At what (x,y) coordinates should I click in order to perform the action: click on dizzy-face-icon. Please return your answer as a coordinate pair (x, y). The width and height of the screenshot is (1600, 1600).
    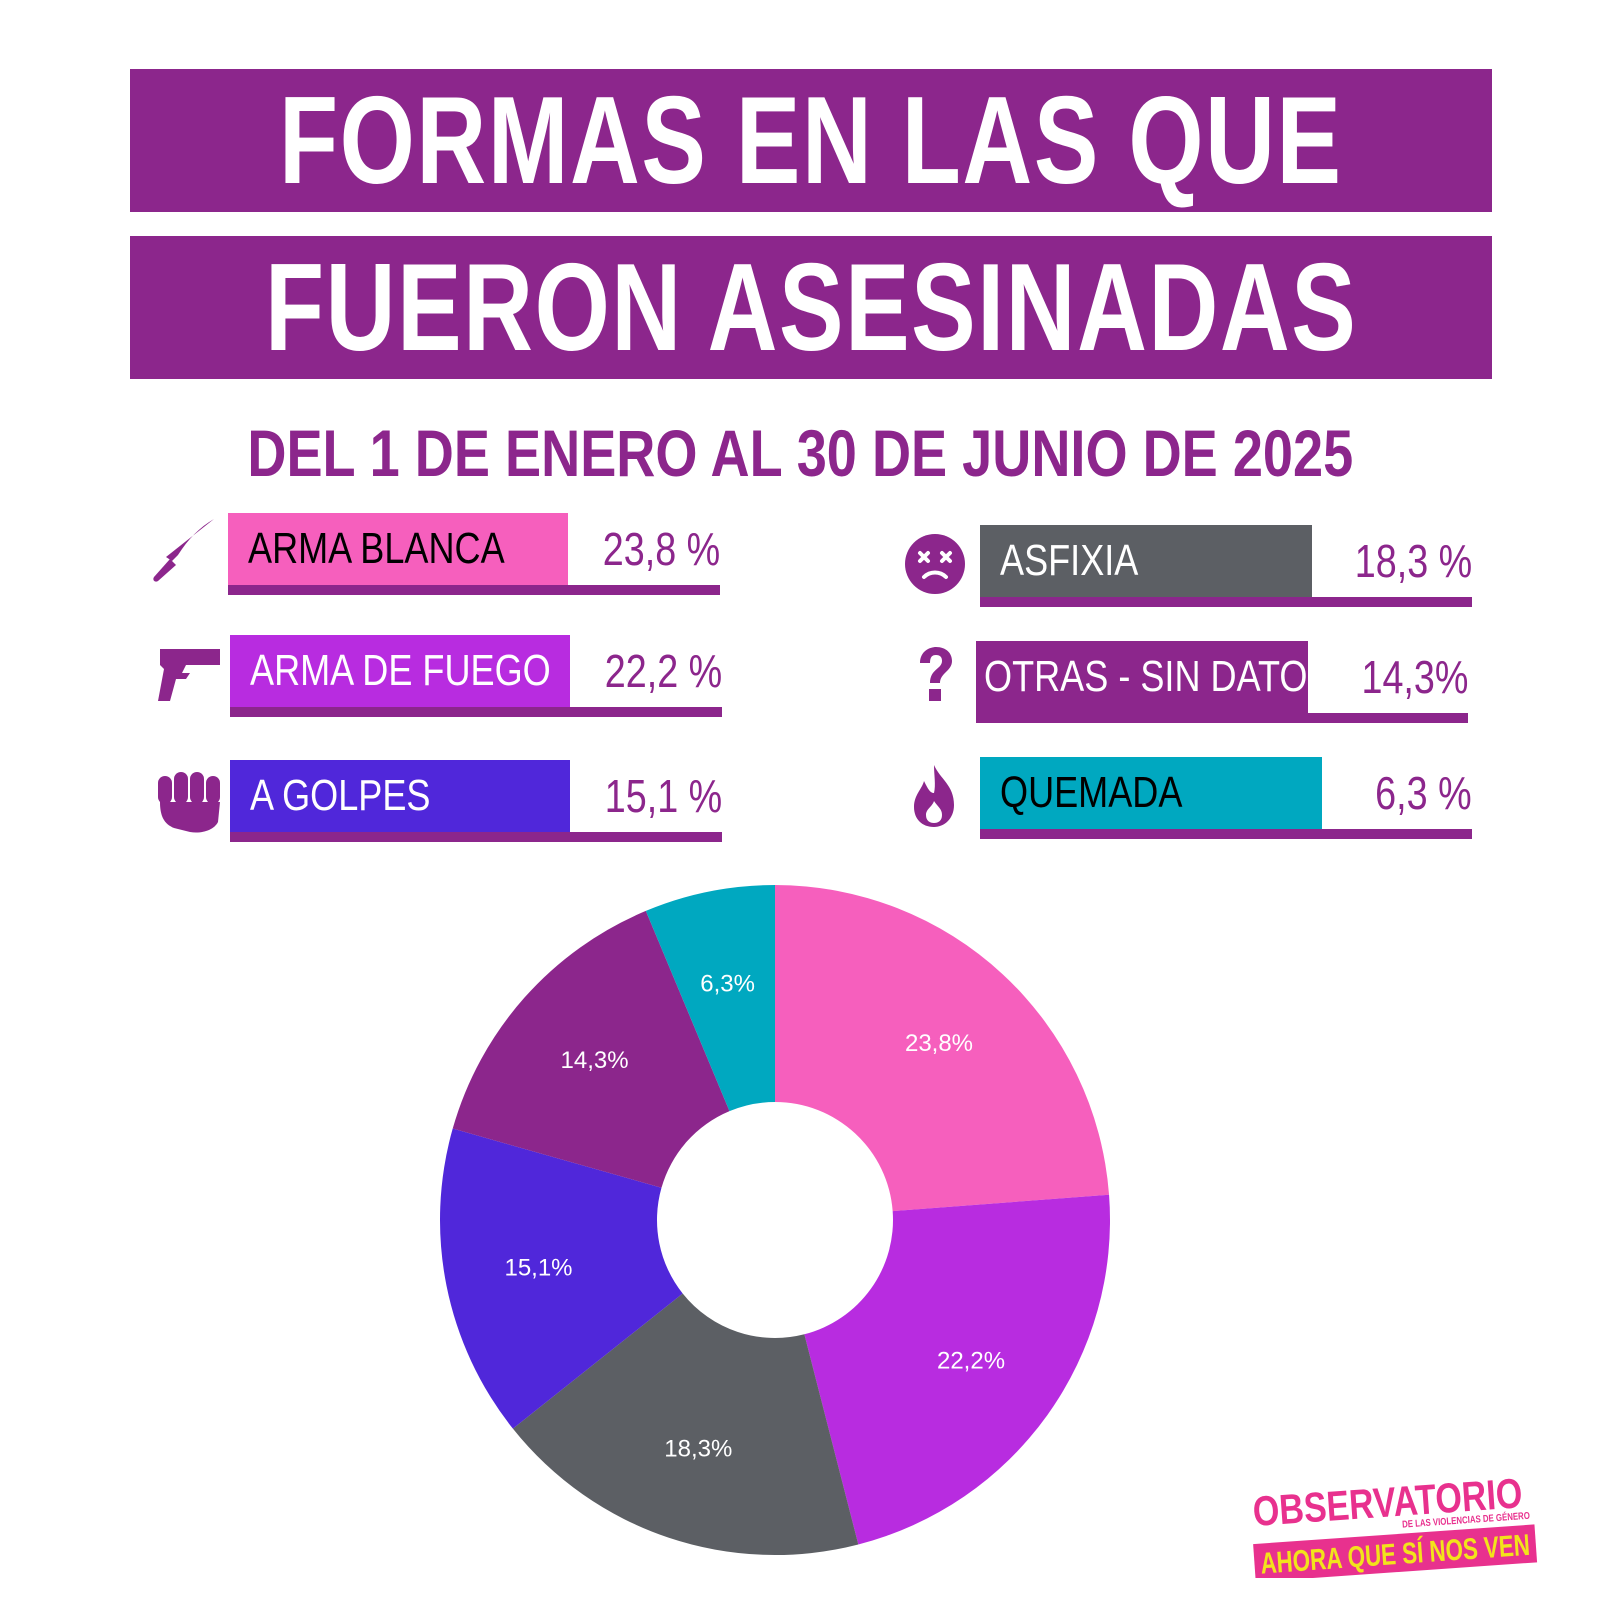
    Looking at the image, I should click on (935, 564).